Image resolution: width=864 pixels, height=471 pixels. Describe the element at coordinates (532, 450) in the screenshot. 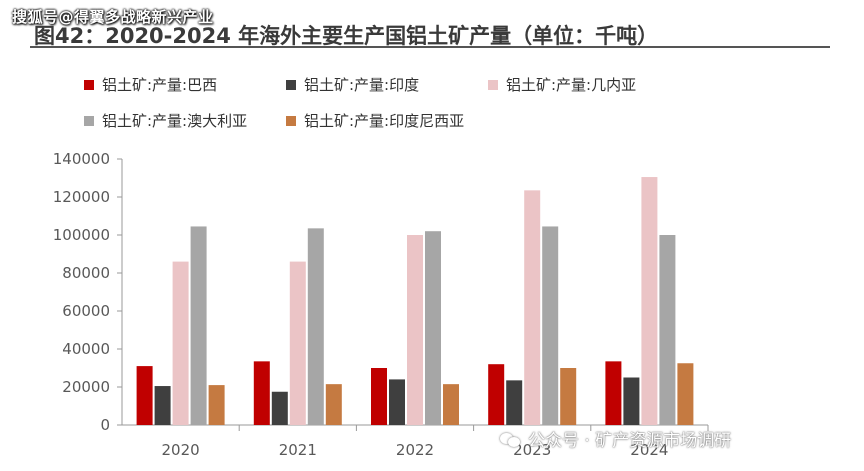

I see `x-tick-label: 2023` at that location.